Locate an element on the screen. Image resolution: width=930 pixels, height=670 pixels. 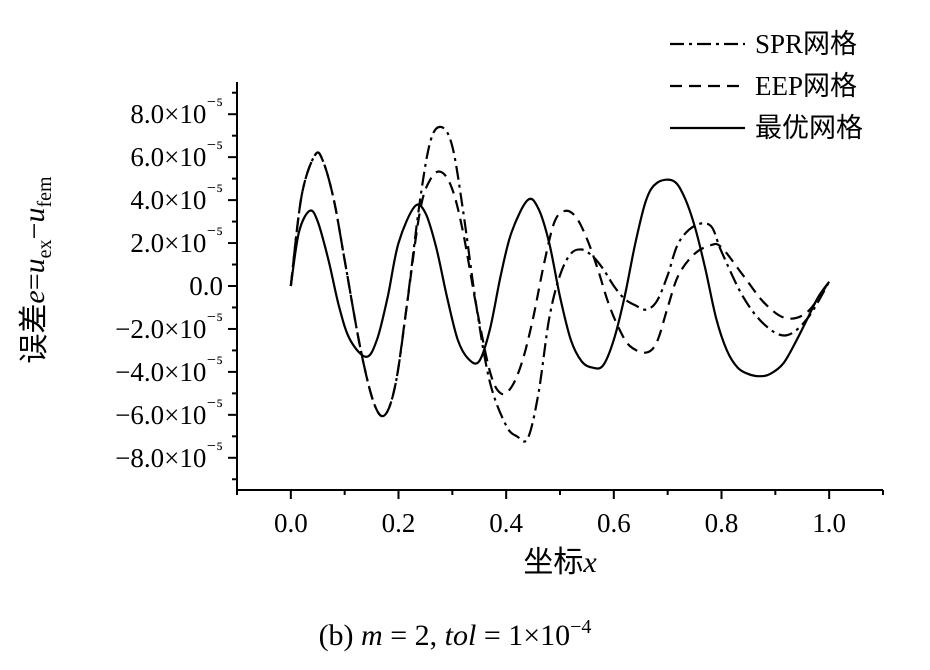
caption-exp: −4 is located at coordinates (580, 627).